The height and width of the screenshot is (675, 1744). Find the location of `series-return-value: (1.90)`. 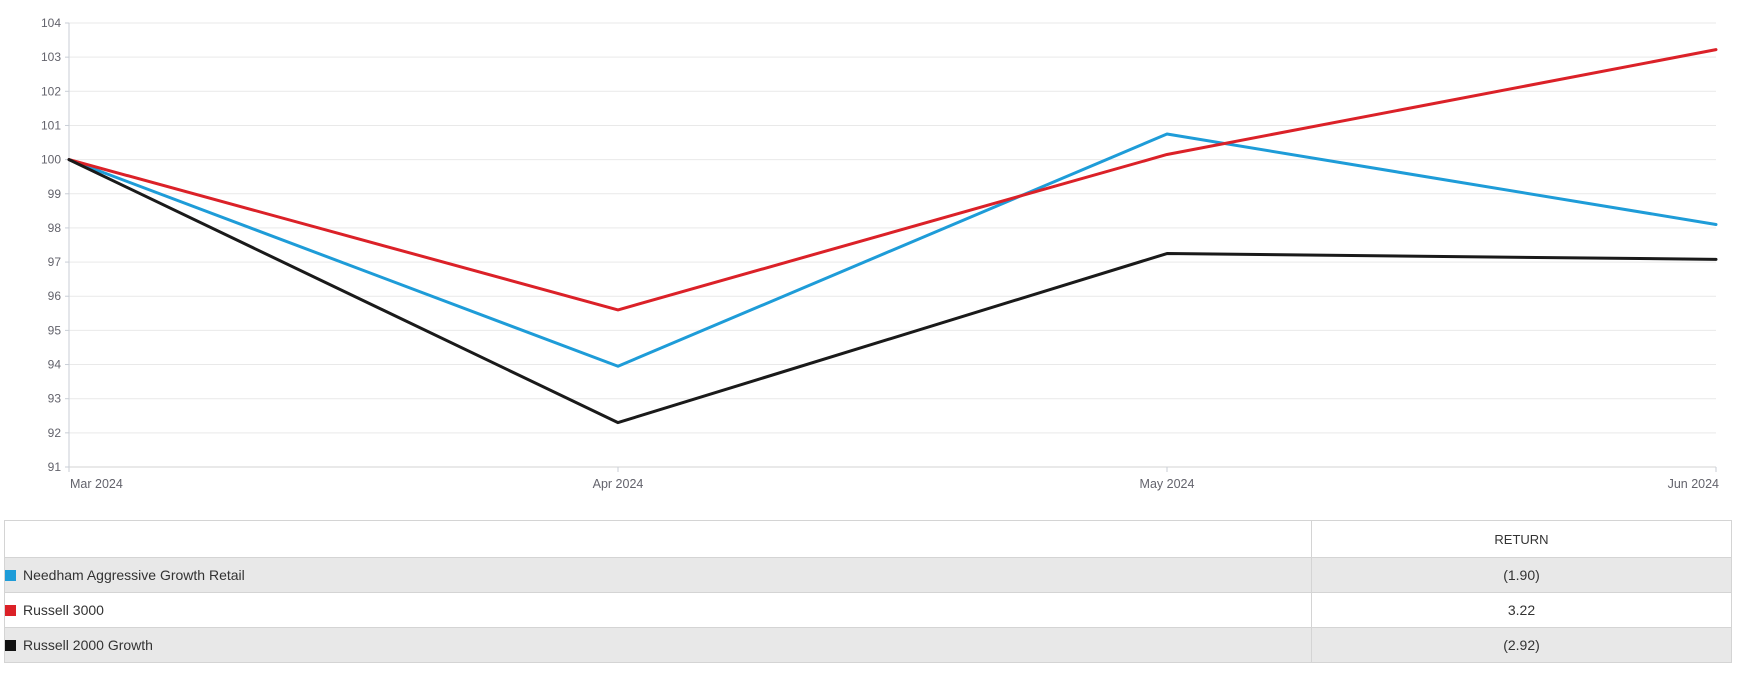

series-return-value: (1.90) is located at coordinates (1521, 575).